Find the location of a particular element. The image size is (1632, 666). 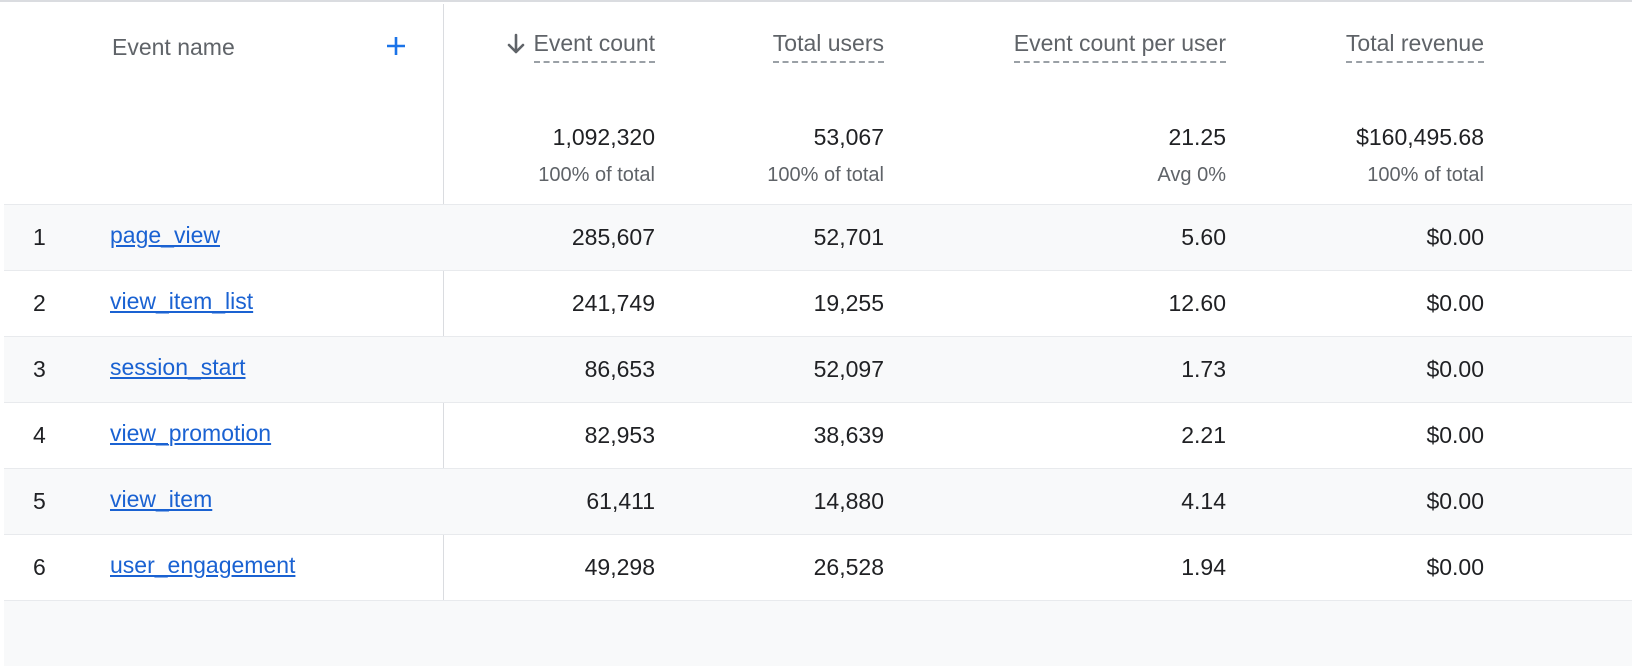

total-event-count: 1,092,320 is located at coordinates (603, 137).